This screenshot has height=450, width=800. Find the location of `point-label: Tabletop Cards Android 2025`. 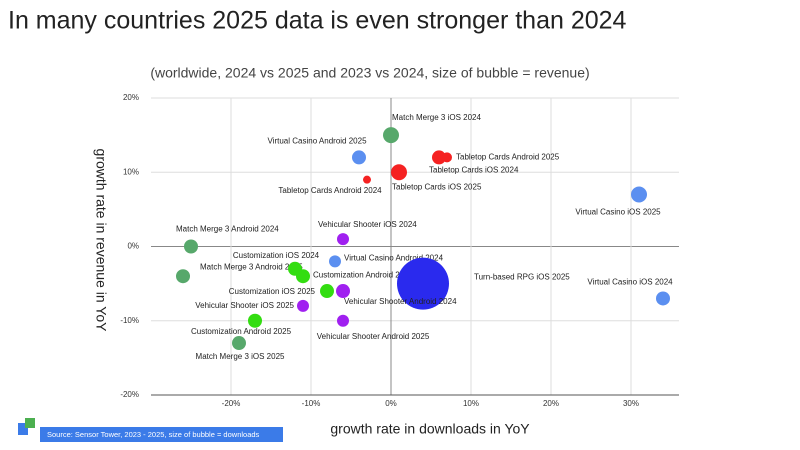

point-label: Tabletop Cards Android 2025 is located at coordinates (508, 157).